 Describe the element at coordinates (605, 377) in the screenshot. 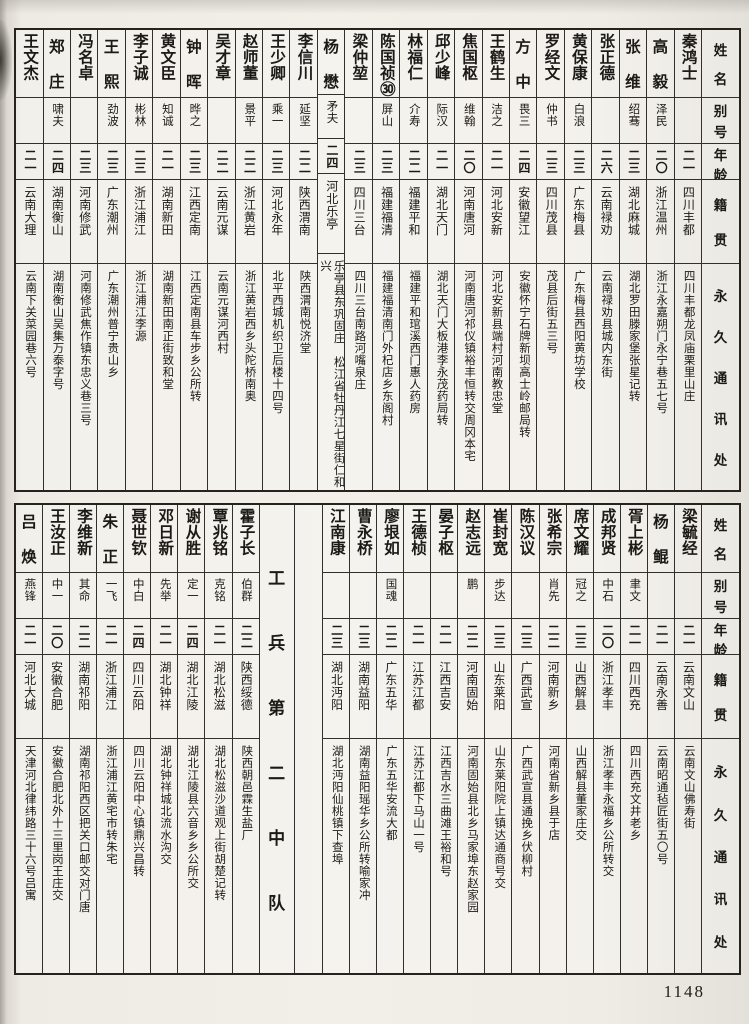

I see `address-cell: 云南禄劝县城内东街` at that location.